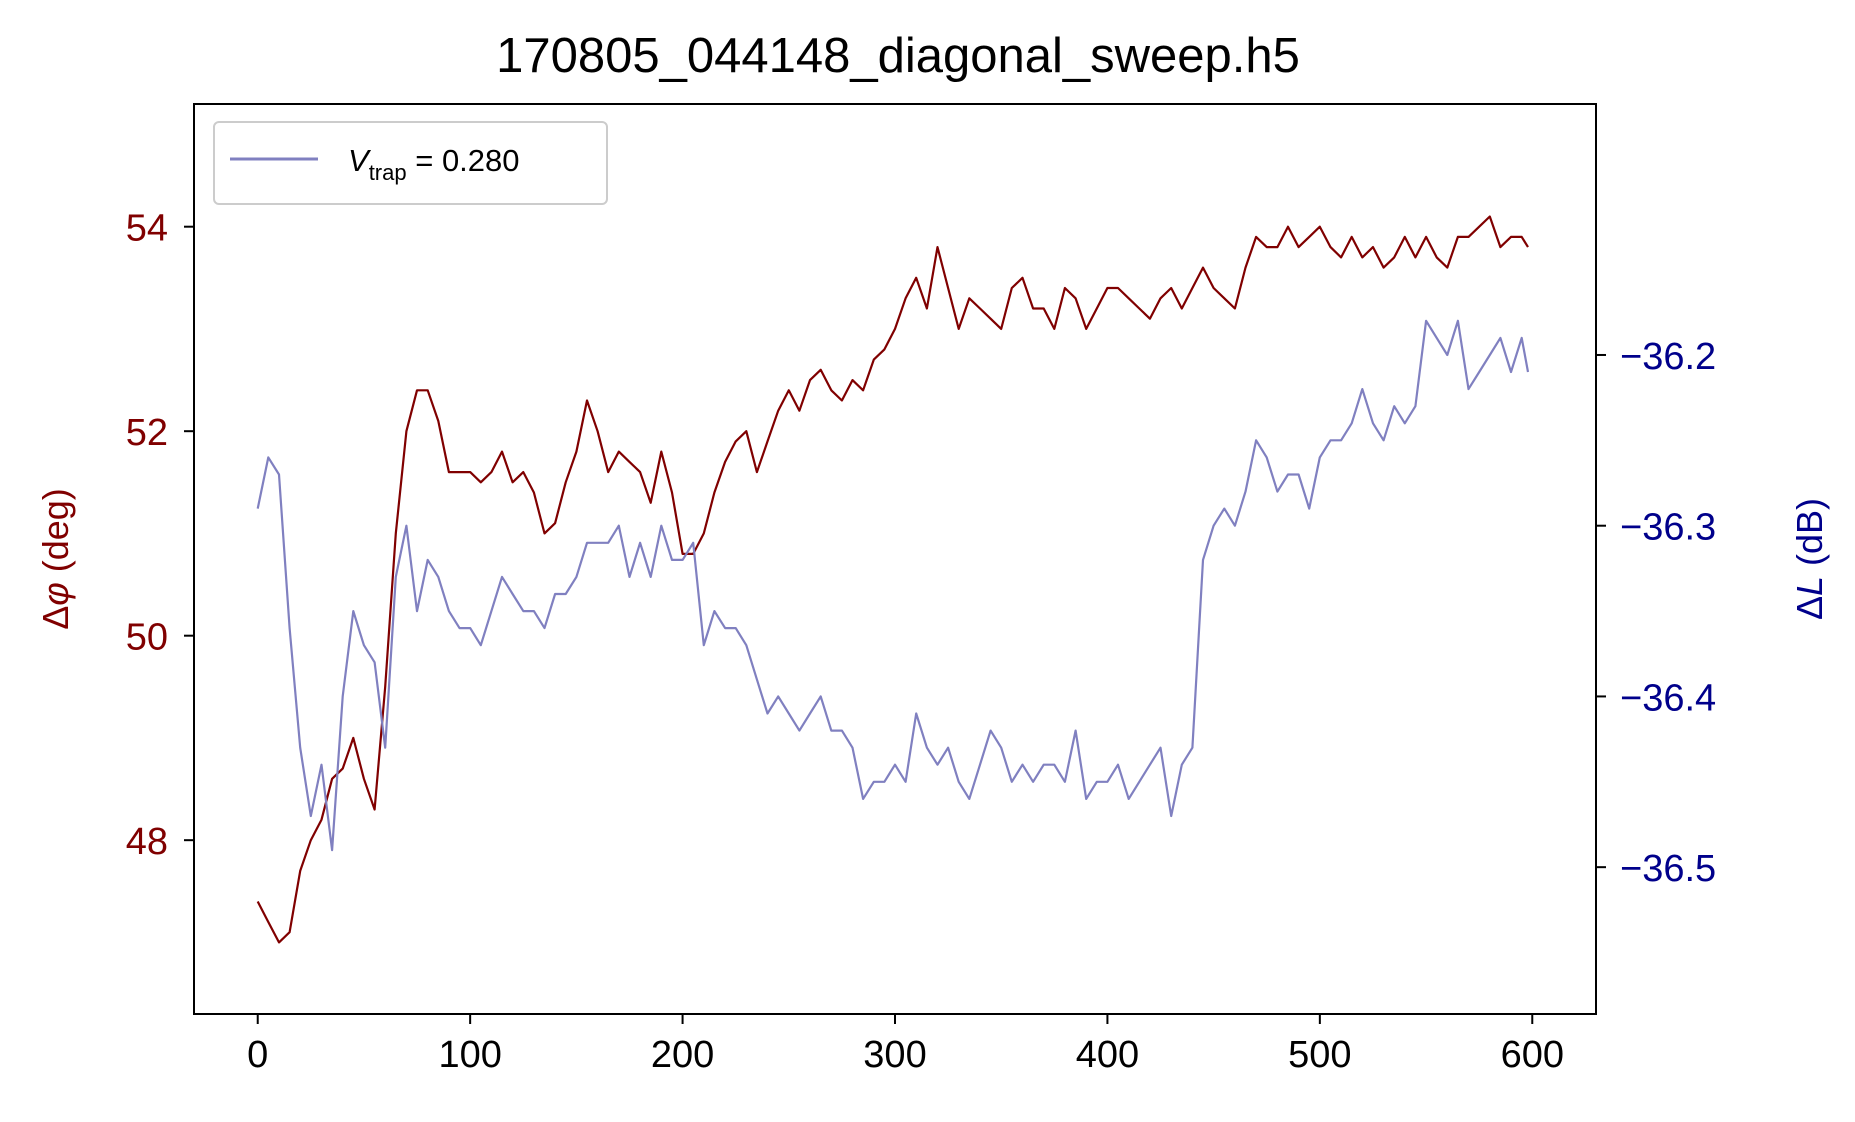 The width and height of the screenshot is (1855, 1122). Describe the element at coordinates (1668, 698) in the screenshot. I see `y-right-tick-label: −36.4` at that location.